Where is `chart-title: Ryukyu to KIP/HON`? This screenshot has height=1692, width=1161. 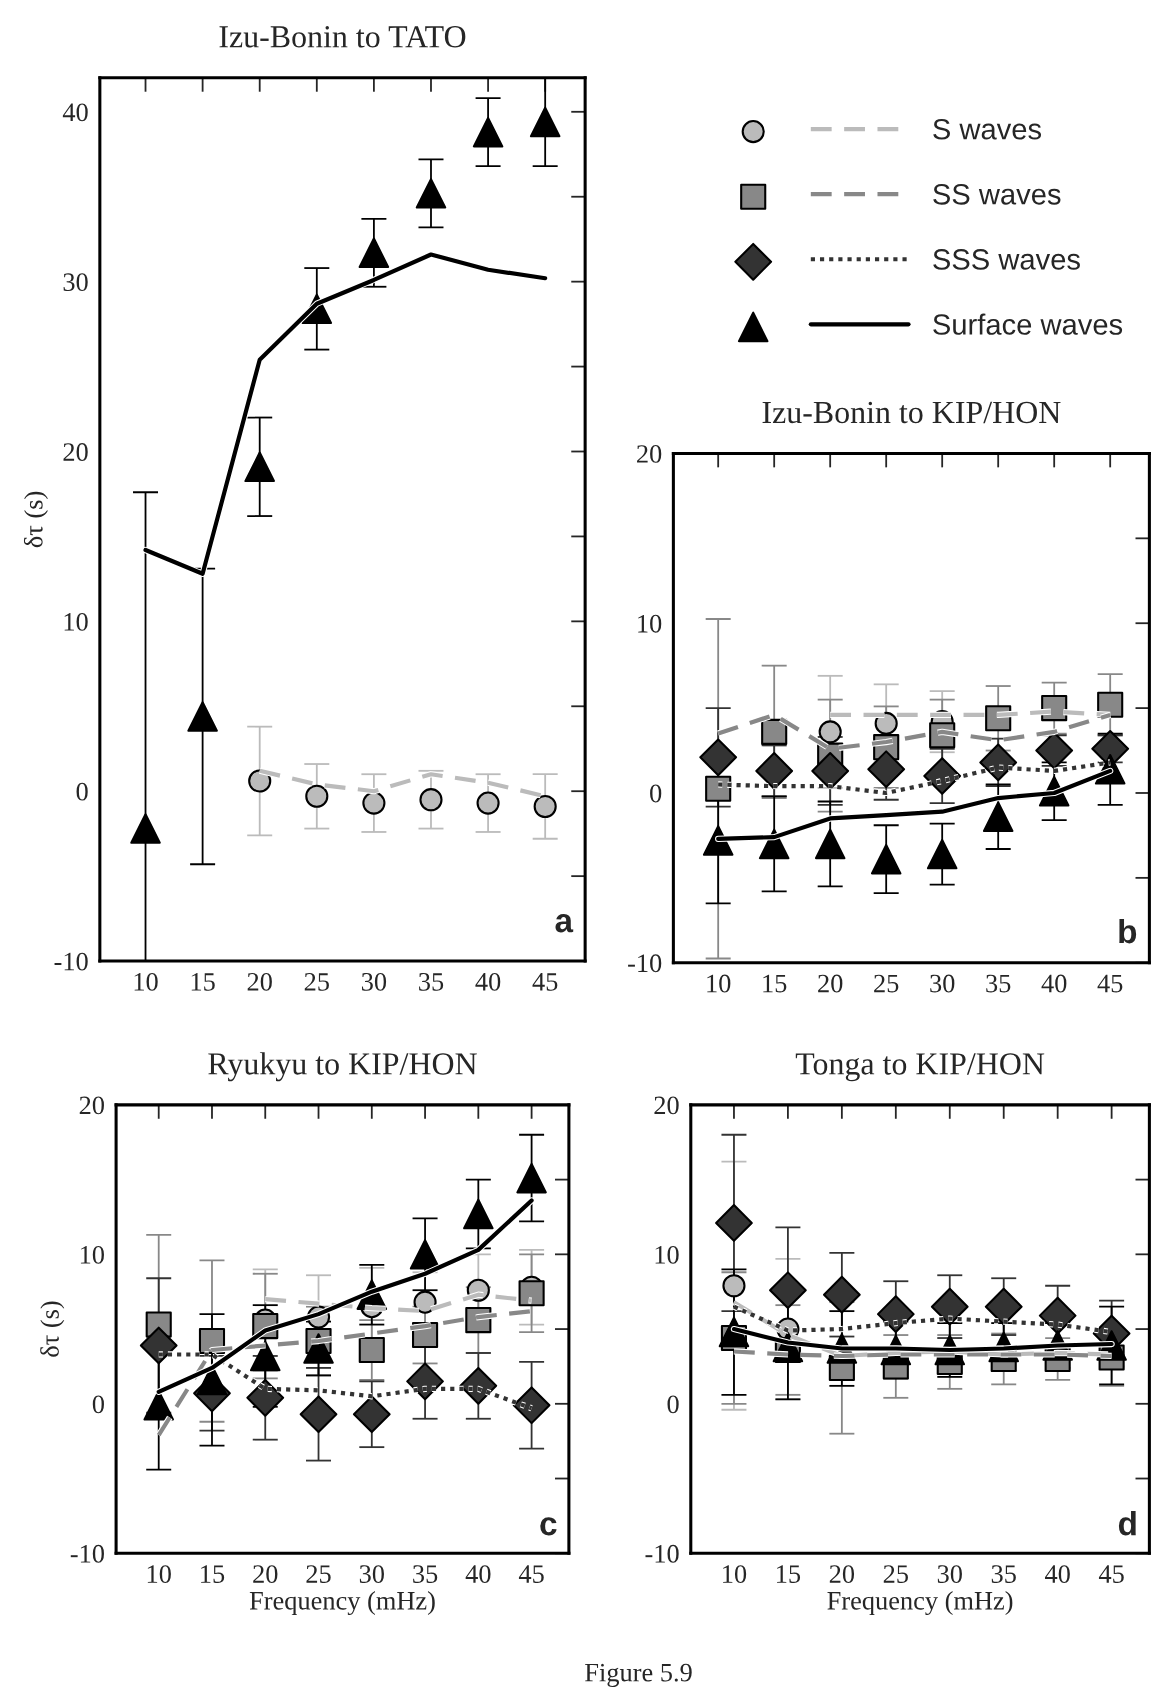 chart-title: Ryukyu to KIP/HON is located at coordinates (342, 1067).